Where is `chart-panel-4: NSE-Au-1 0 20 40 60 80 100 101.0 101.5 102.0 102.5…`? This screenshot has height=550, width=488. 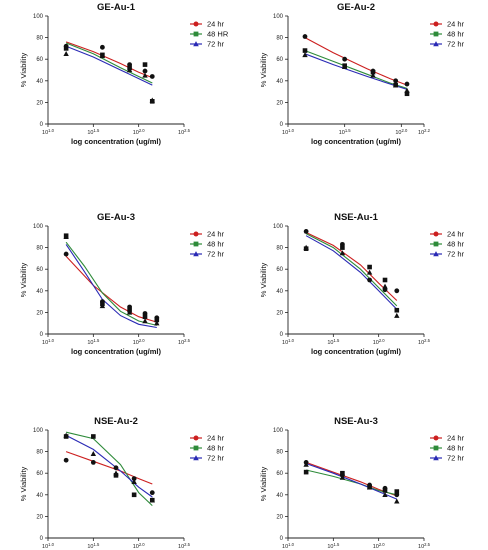 chart-panel-4: NSE-Au-1 0 20 40 60 80 100 101.0 101.5 102.0 102.5… is located at coordinates (362, 284).